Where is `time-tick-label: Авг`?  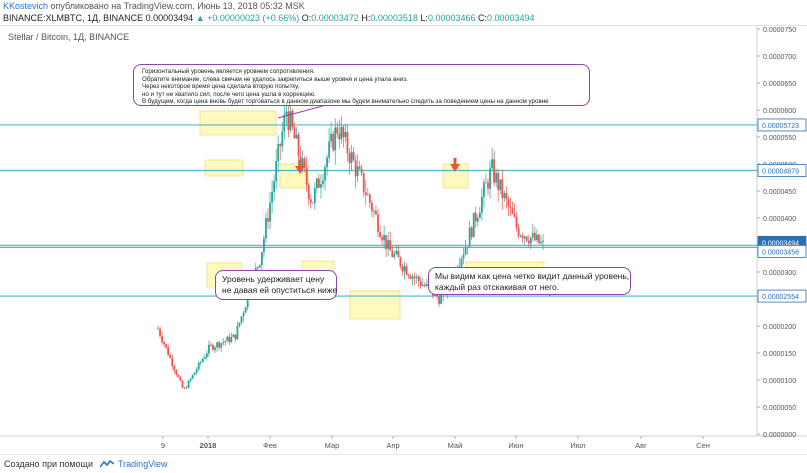
time-tick-label: Авг is located at coordinates (641, 445).